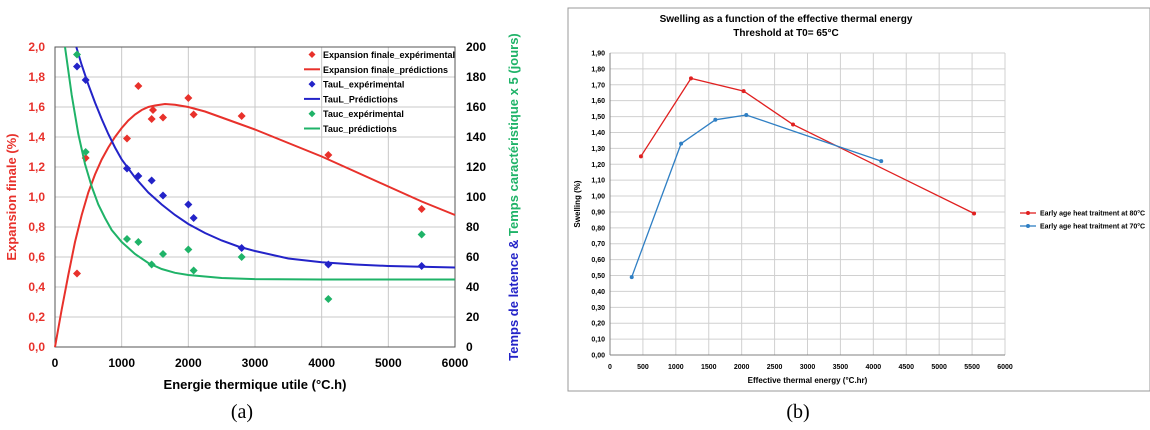  I want to click on y-tick-label: 0,10, so click(598, 340).